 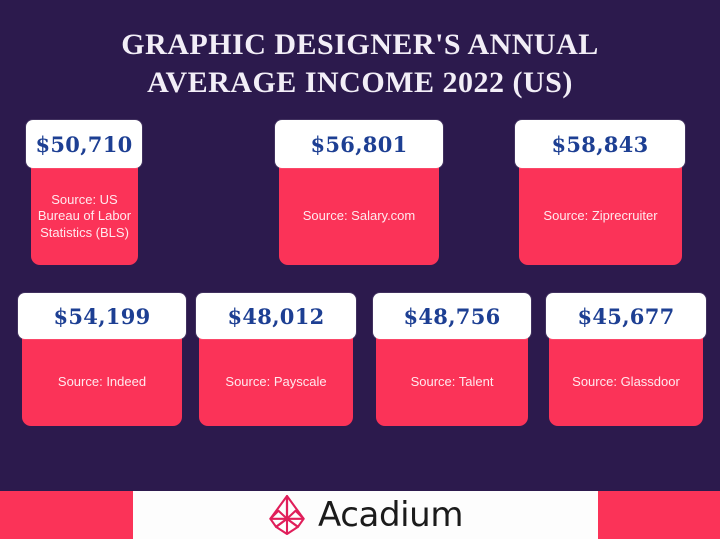 I want to click on salary-card-body: Source: Glassdoor, so click(x=626, y=379).